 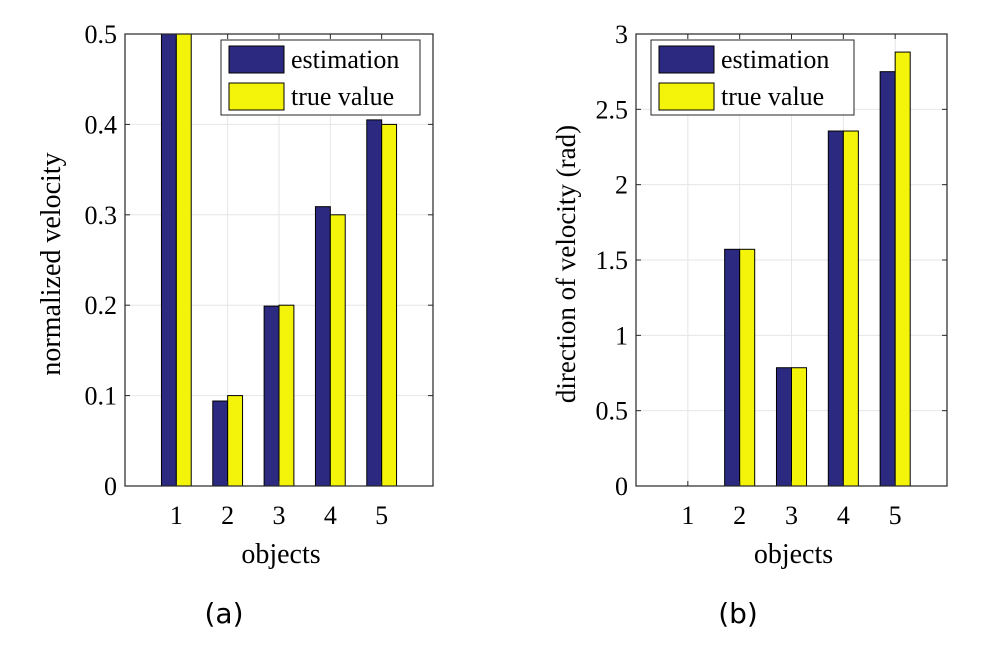 I want to click on y-tick-label: 0.3, so click(x=101, y=215).